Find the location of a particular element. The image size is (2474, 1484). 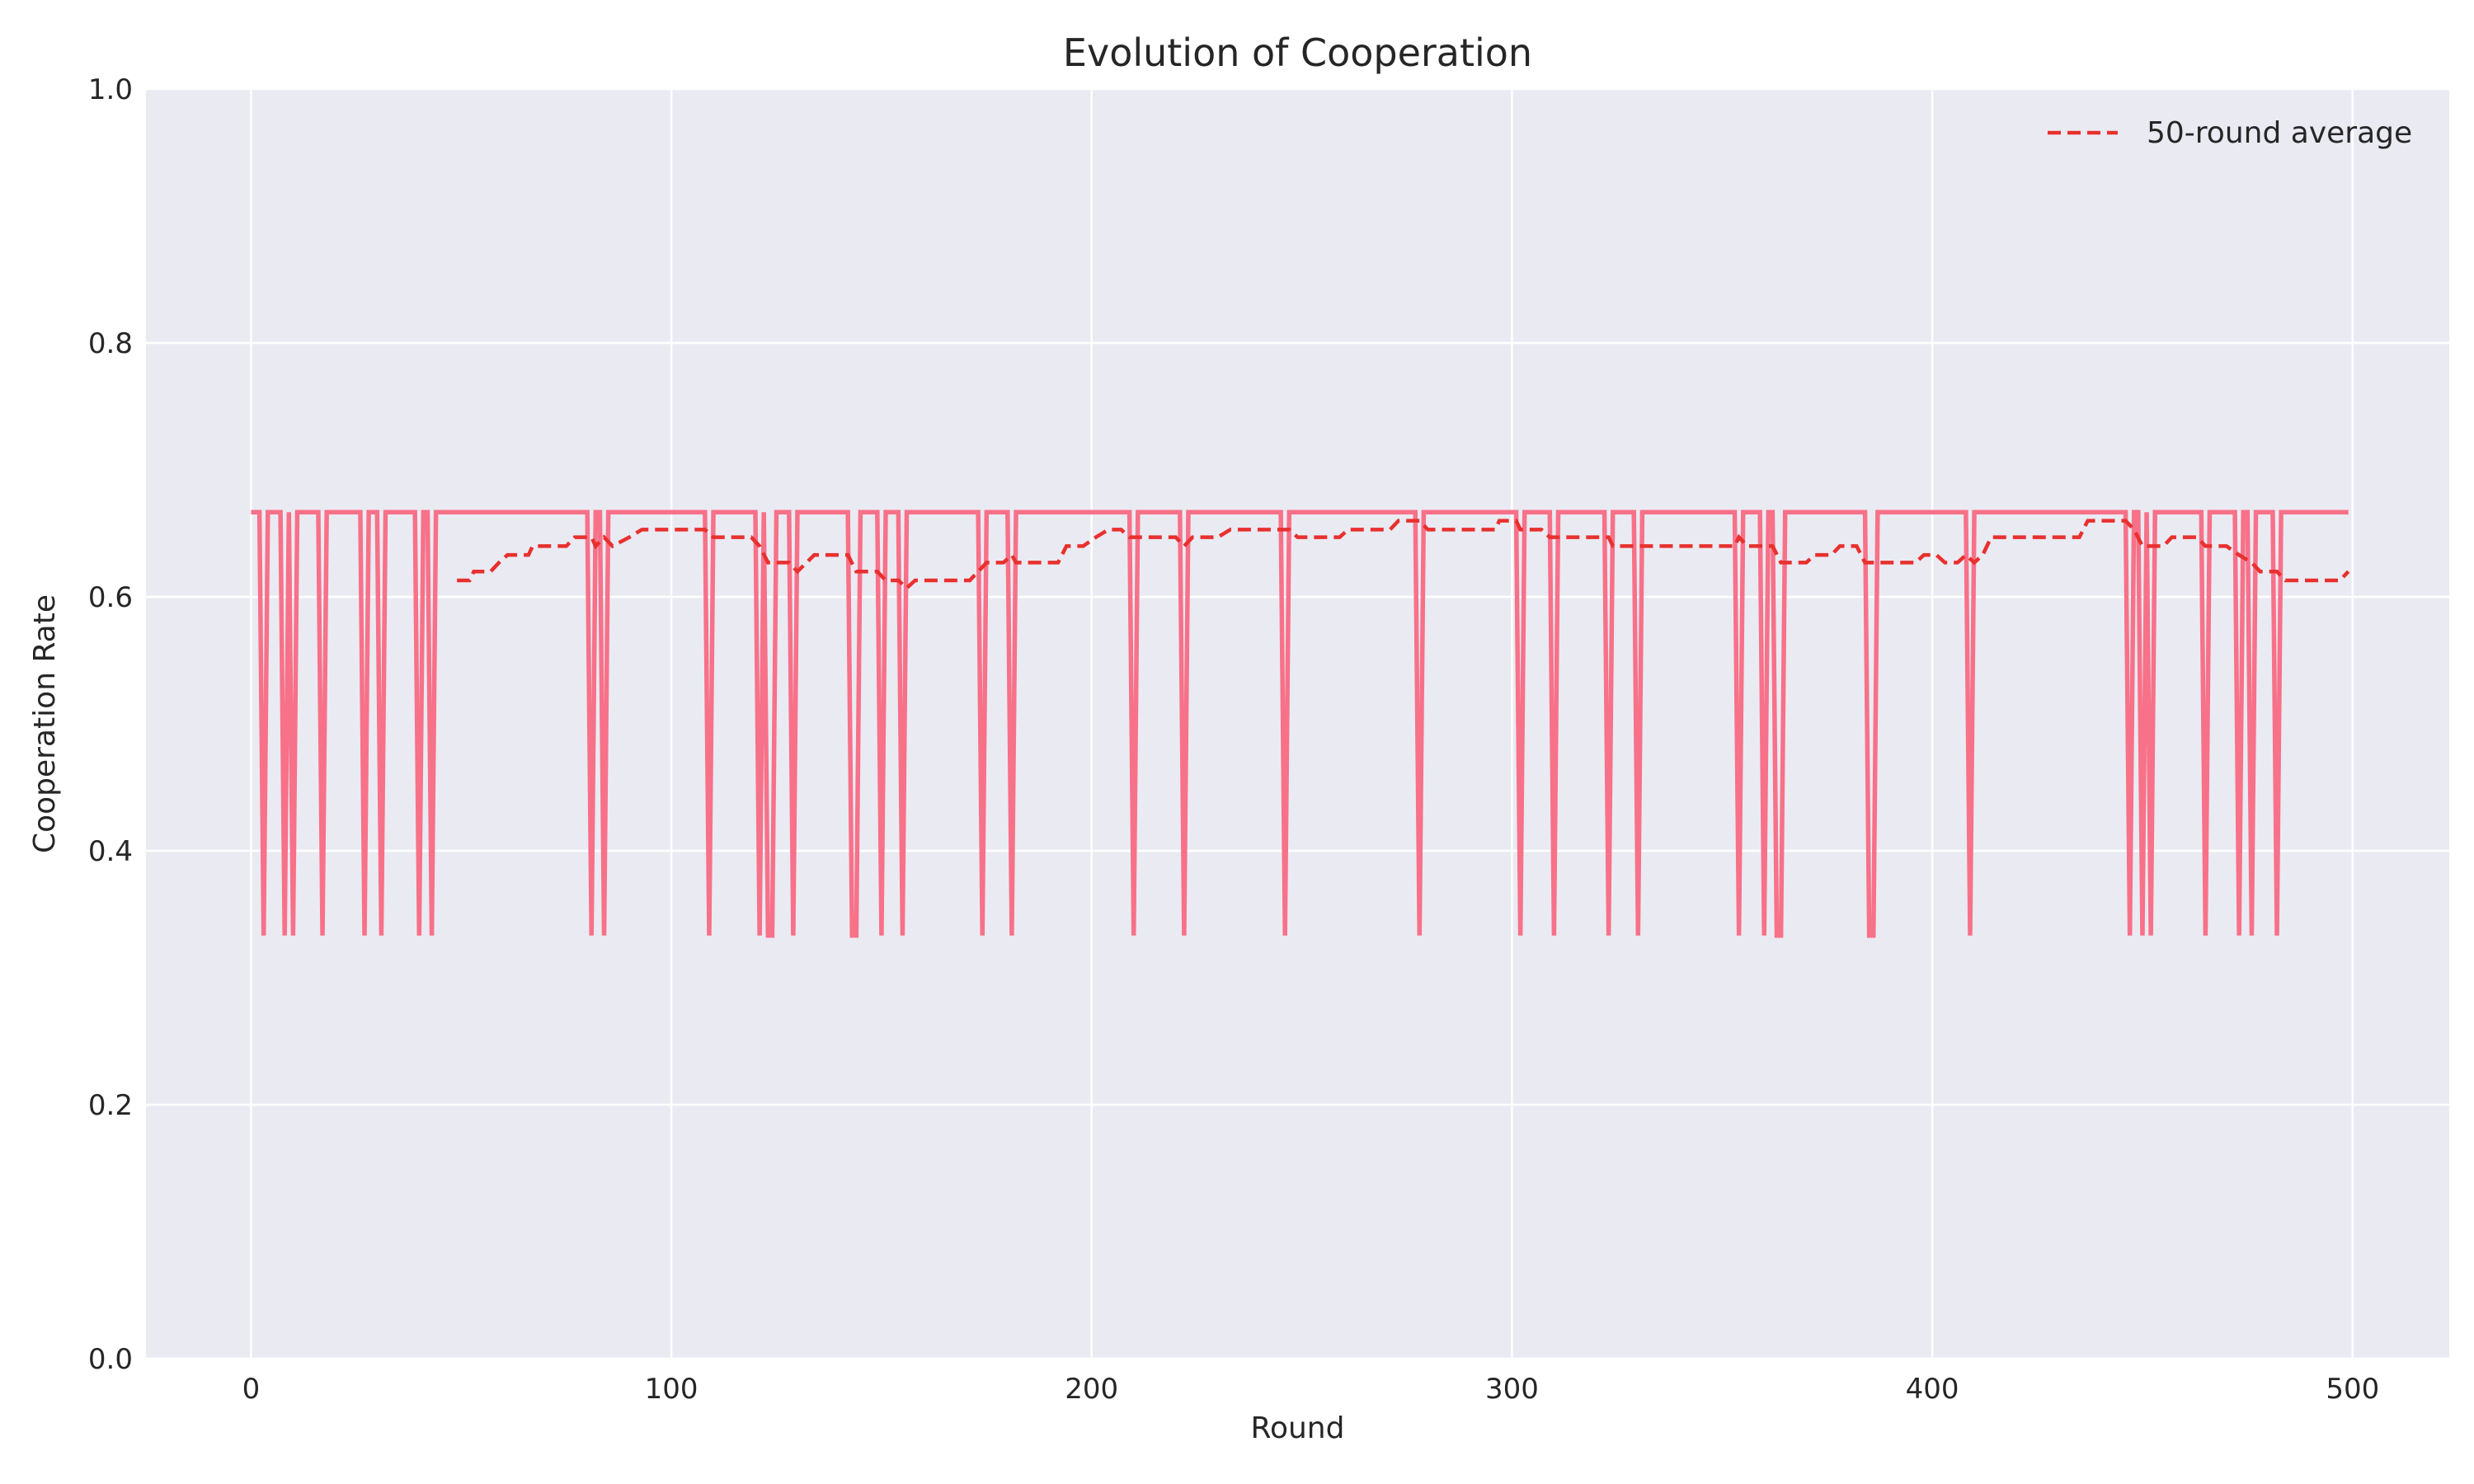

y-axis-label: Cooperation Rate is located at coordinates (45, 723).